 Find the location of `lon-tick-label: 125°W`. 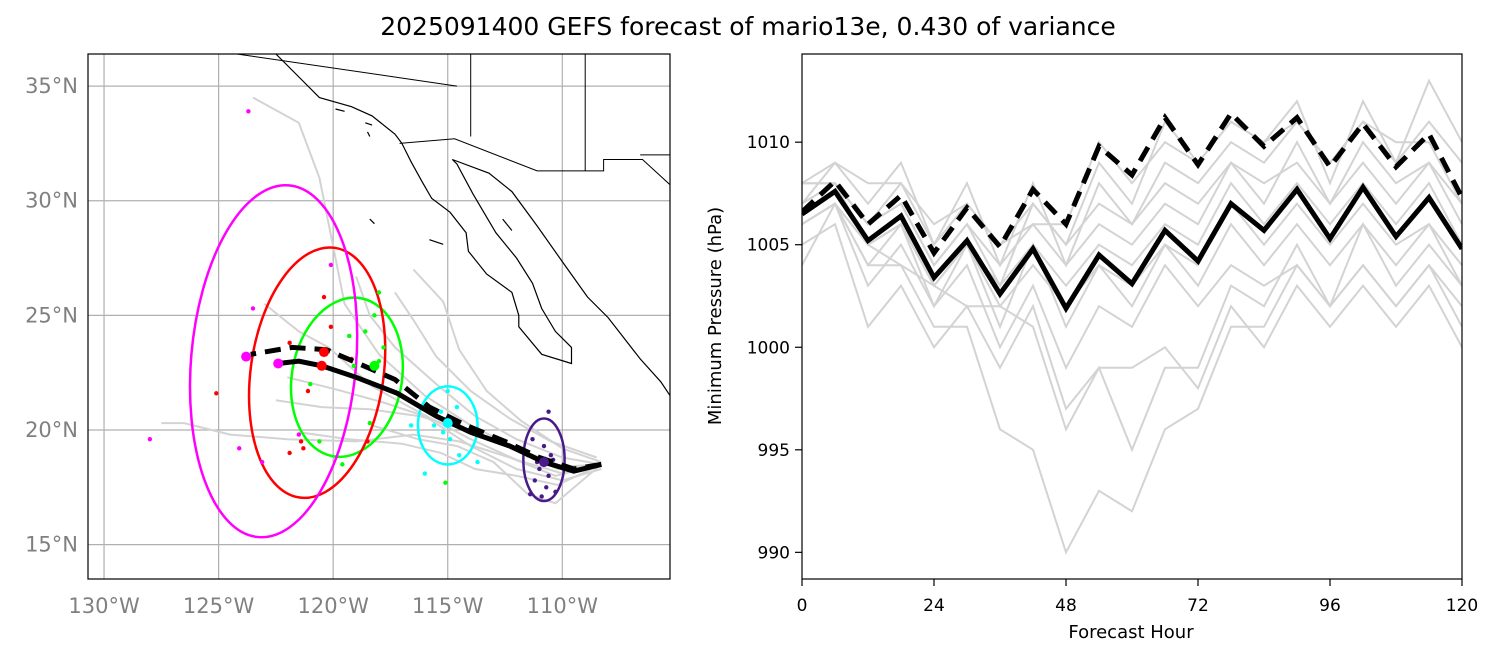

lon-tick-label: 125°W is located at coordinates (219, 606).